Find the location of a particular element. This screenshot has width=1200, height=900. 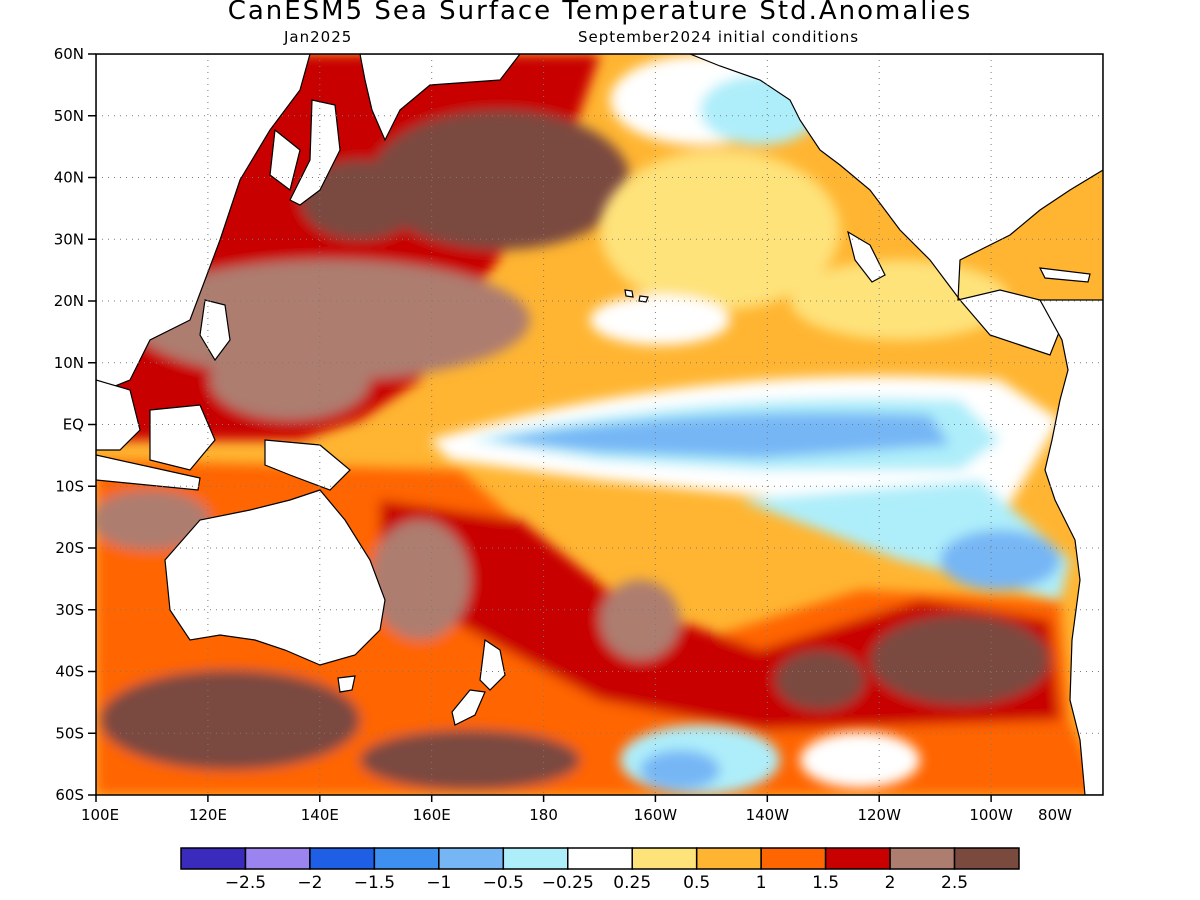

colorbar-label: 0.5 is located at coordinates (696, 883).